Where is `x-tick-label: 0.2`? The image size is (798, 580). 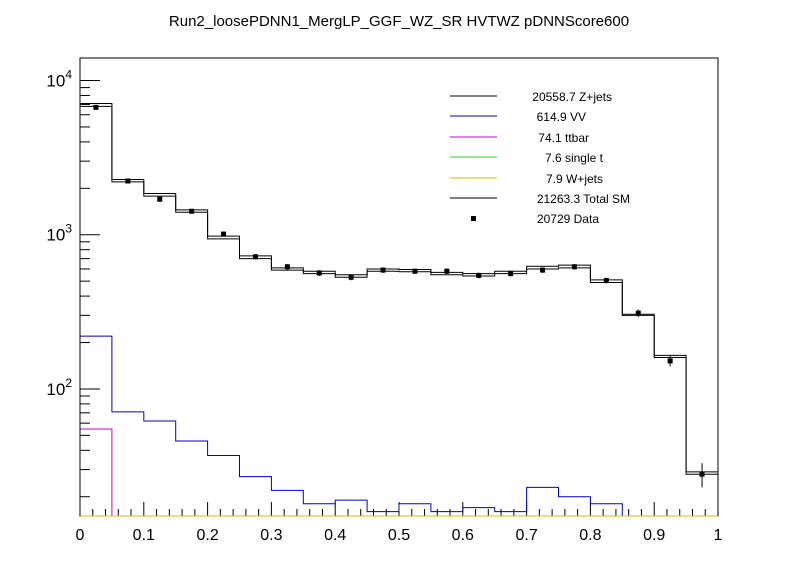 x-tick-label: 0.2 is located at coordinates (207, 535).